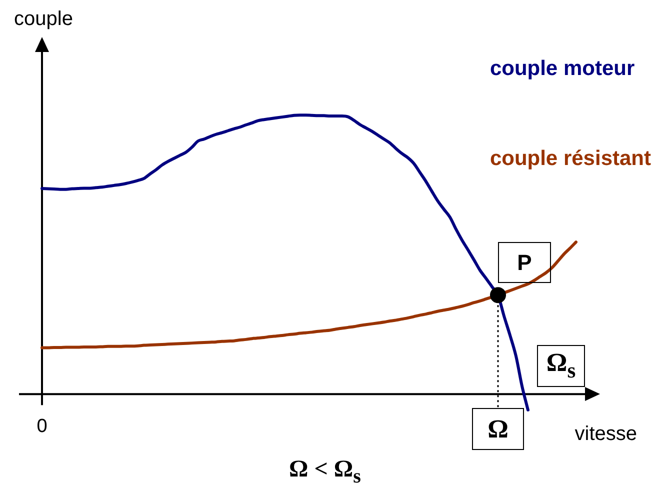 The image size is (665, 488). What do you see at coordinates (498, 429) in the screenshot?
I see `x-tick-label: Ω` at bounding box center [498, 429].